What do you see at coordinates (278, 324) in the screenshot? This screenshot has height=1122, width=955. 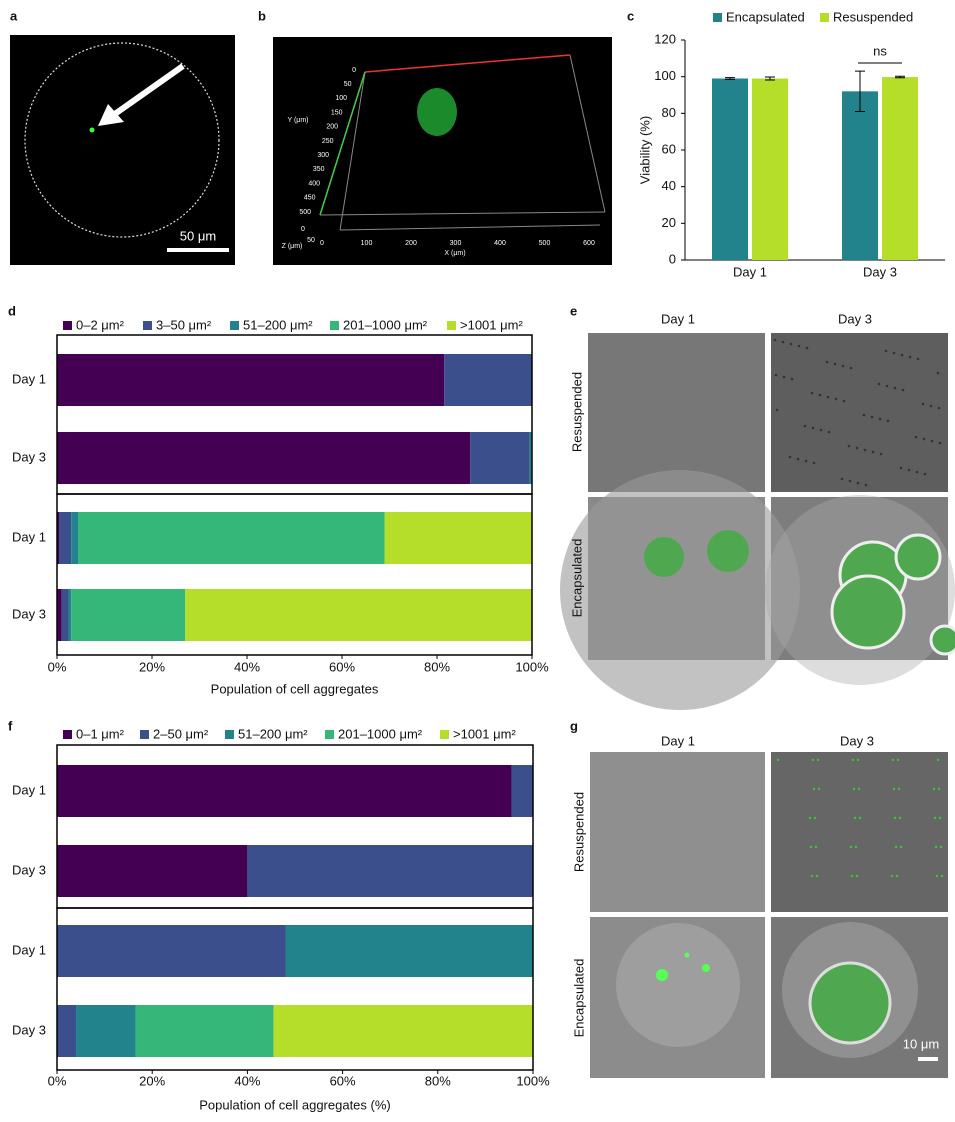 I see `legend-label: 51–200 μm²` at bounding box center [278, 324].